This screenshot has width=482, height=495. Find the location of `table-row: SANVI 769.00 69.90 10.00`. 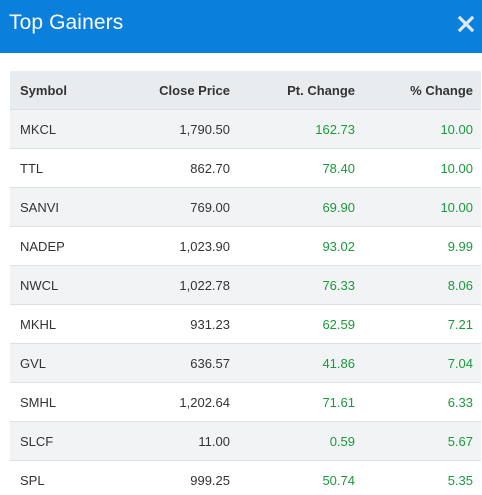

table-row: SANVI 769.00 69.90 10.00 is located at coordinates (245, 207).